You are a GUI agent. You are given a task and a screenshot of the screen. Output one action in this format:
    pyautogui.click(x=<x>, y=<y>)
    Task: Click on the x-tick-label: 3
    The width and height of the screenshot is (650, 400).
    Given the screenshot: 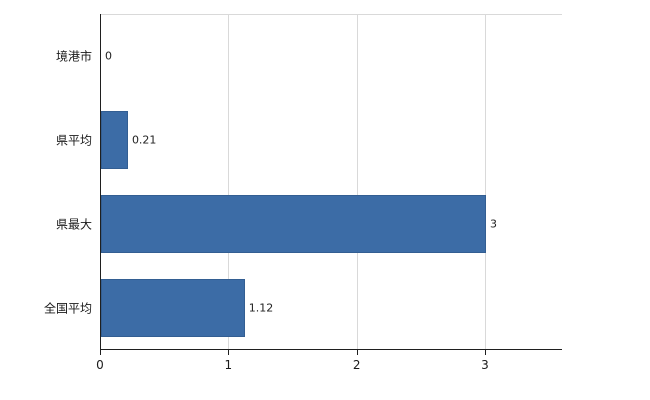 What is the action you would take?
    pyautogui.click(x=485, y=365)
    